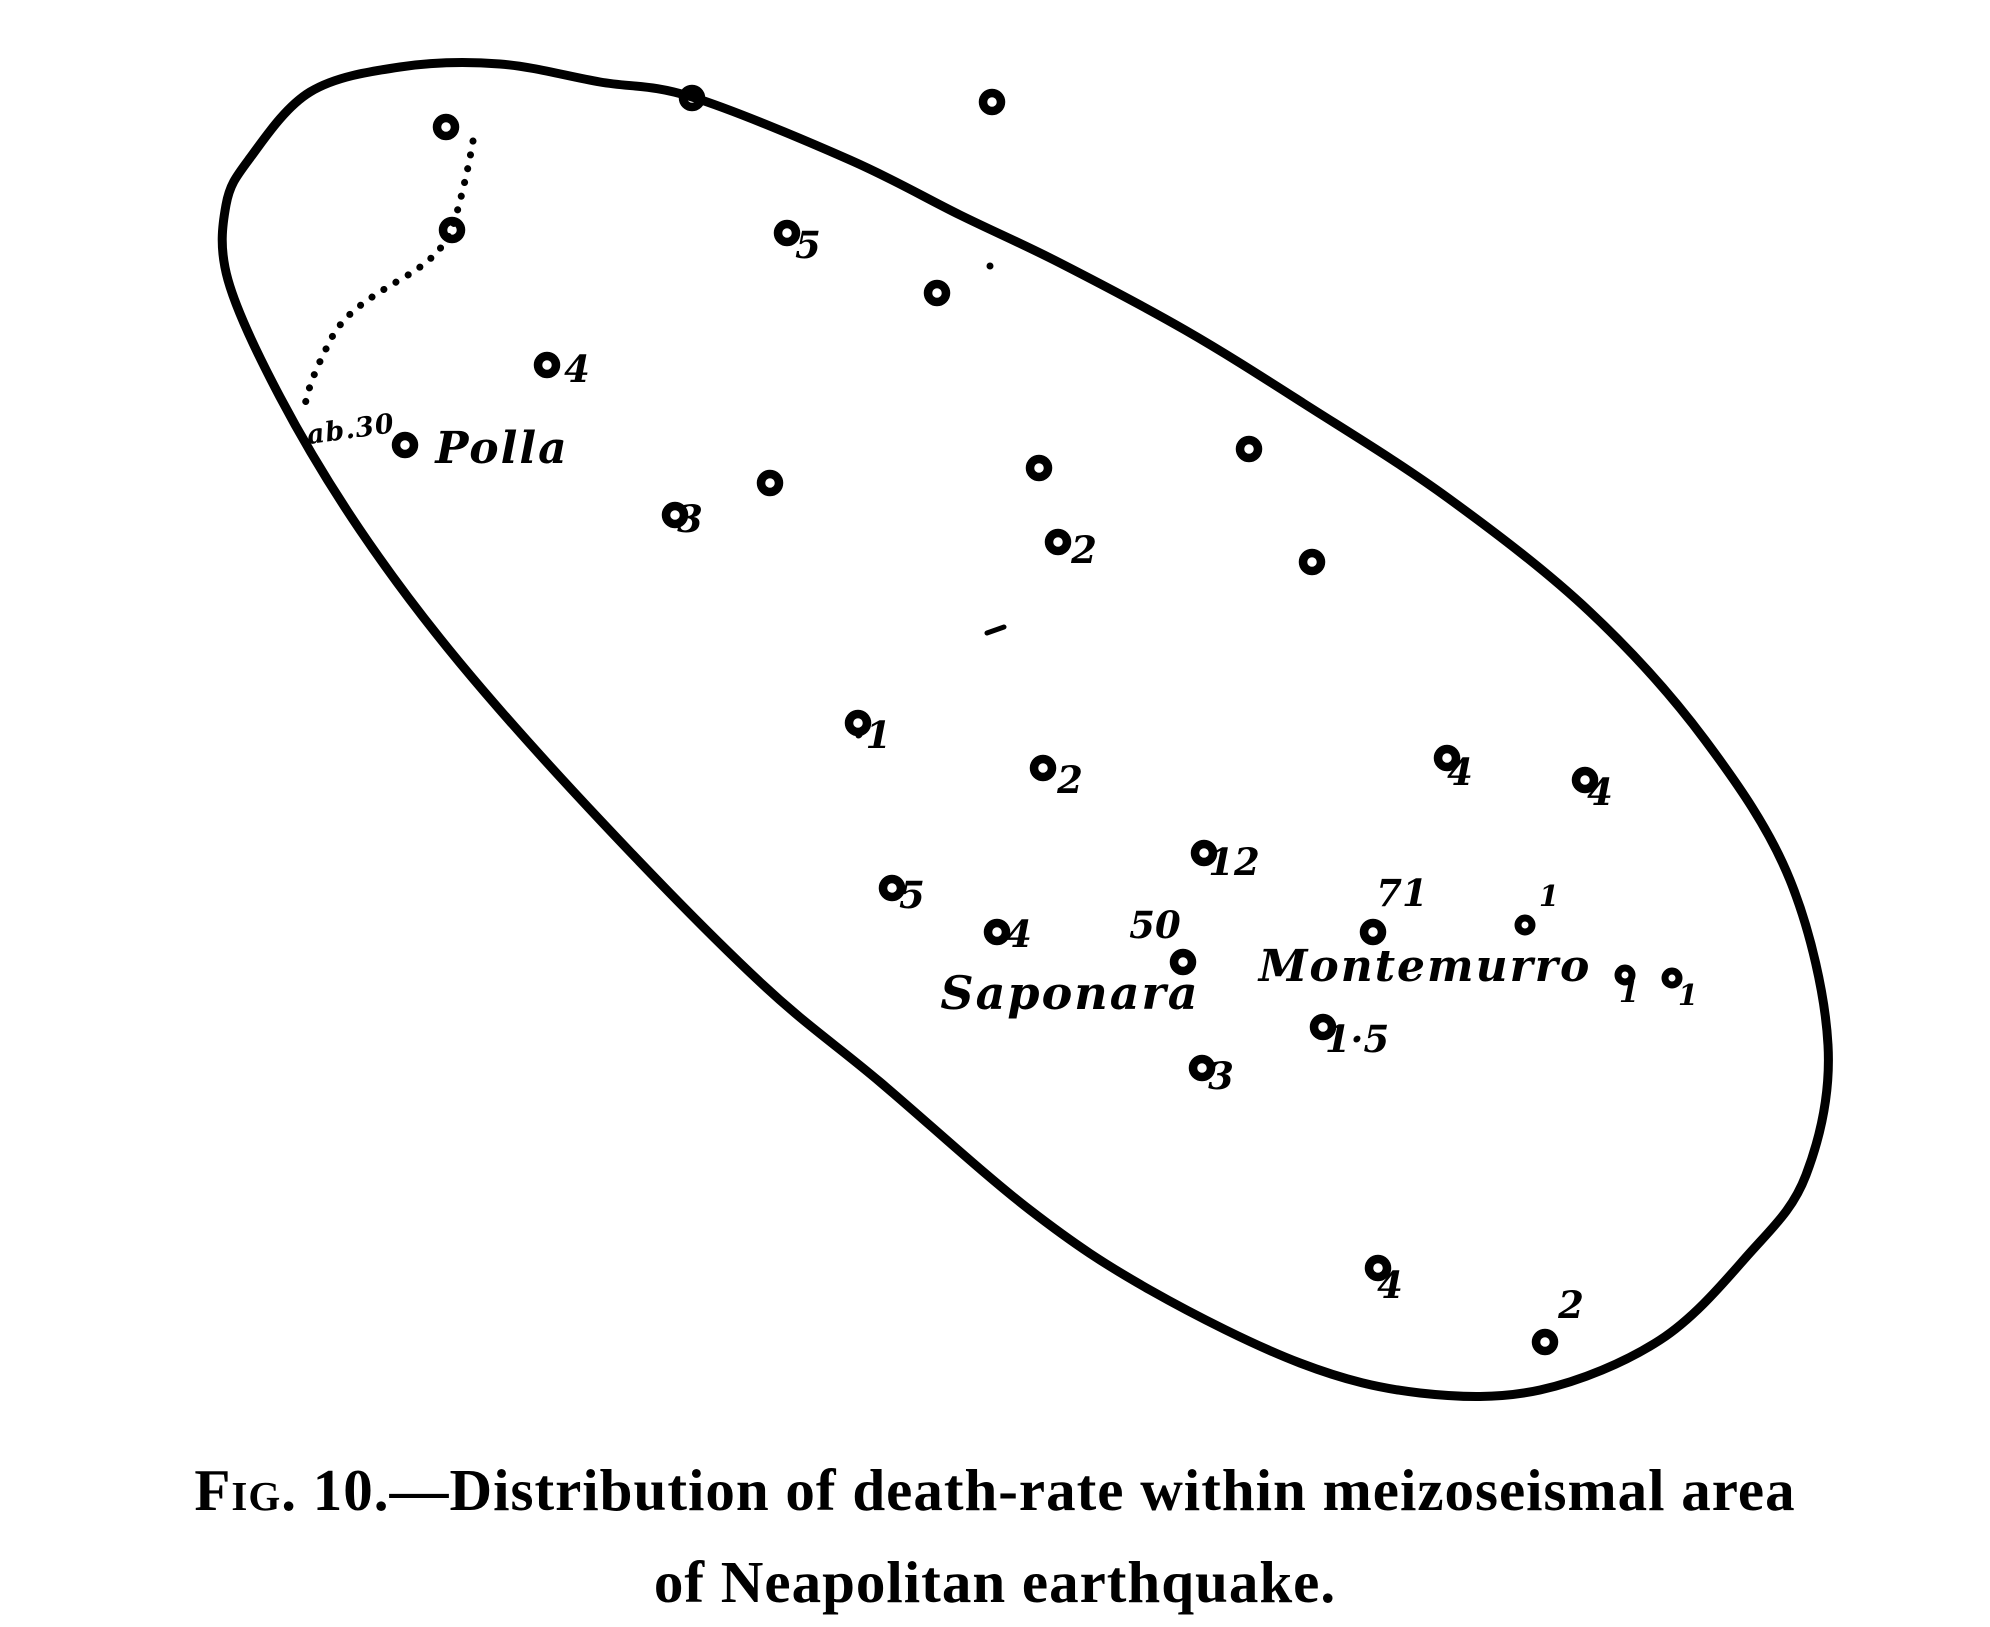  I want to click on tick-dash, so click(995, 630).